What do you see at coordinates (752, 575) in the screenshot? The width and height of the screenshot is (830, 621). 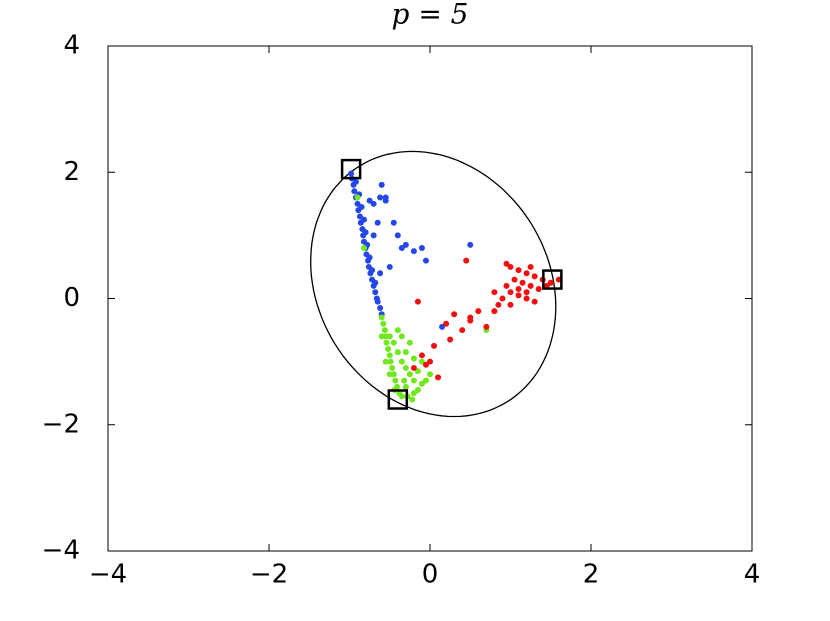 I see `x-tick-label: 4` at bounding box center [752, 575].